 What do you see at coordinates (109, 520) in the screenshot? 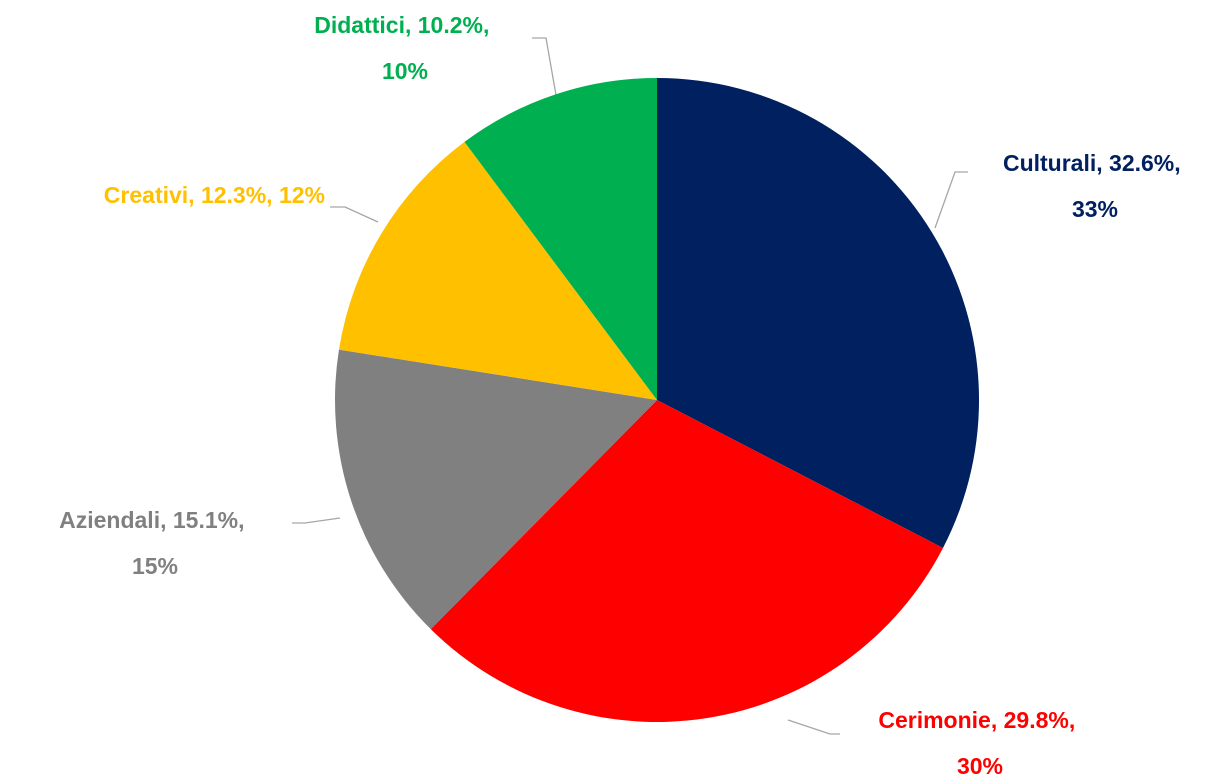
I see `label-category: Aziendali` at bounding box center [109, 520].